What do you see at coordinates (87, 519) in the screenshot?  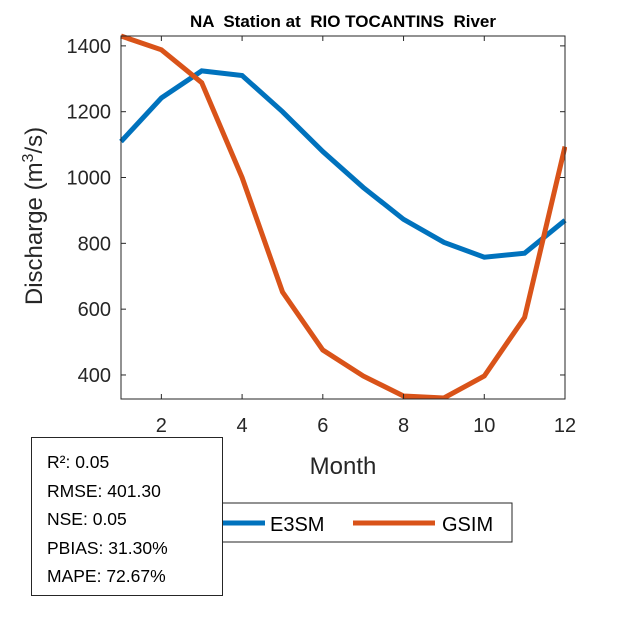 I see `stat-nse: NSE: 0.05` at bounding box center [87, 519].